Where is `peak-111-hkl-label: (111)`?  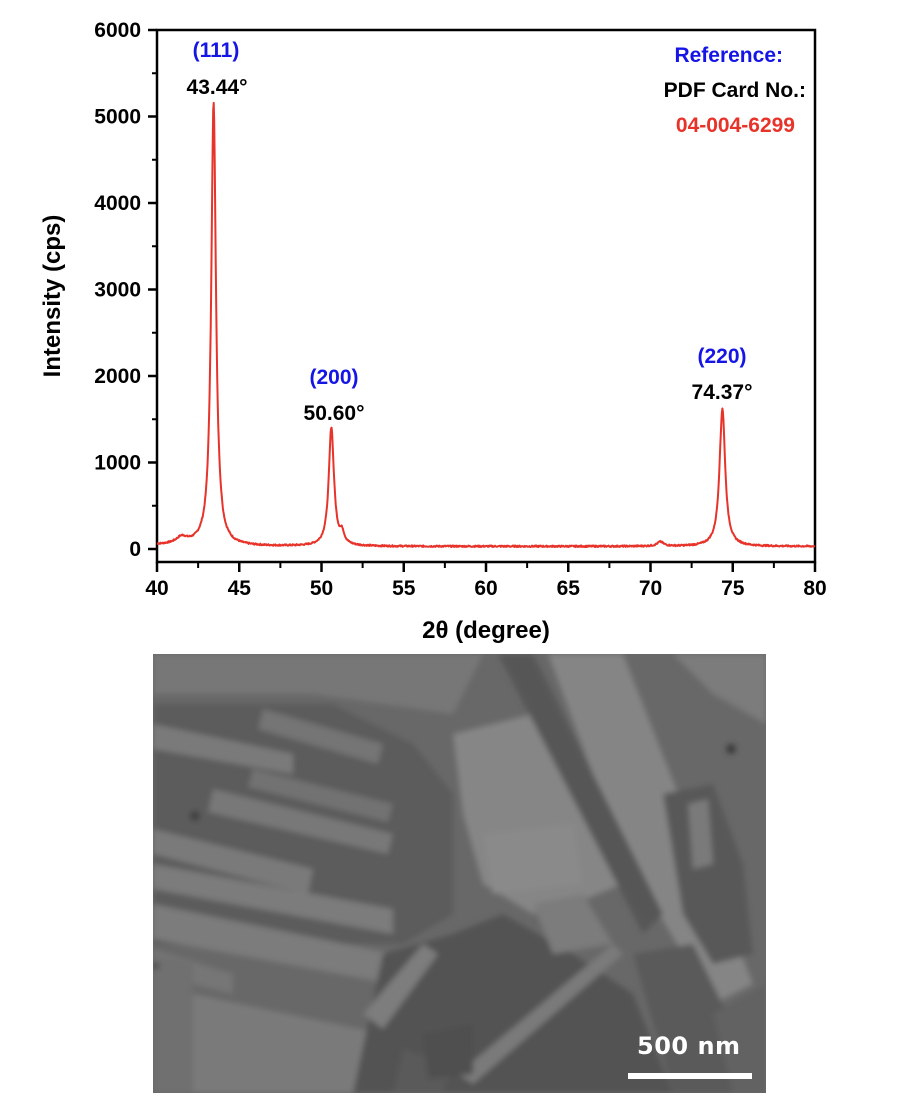 peak-111-hkl-label: (111) is located at coordinates (216, 50).